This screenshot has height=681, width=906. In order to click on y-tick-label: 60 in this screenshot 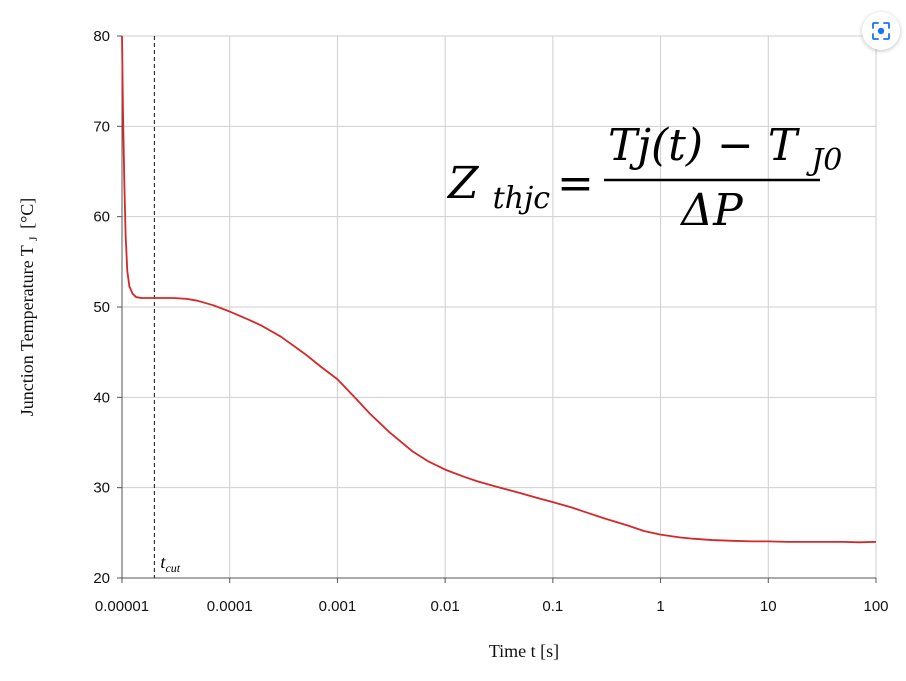, I will do `click(101, 217)`.